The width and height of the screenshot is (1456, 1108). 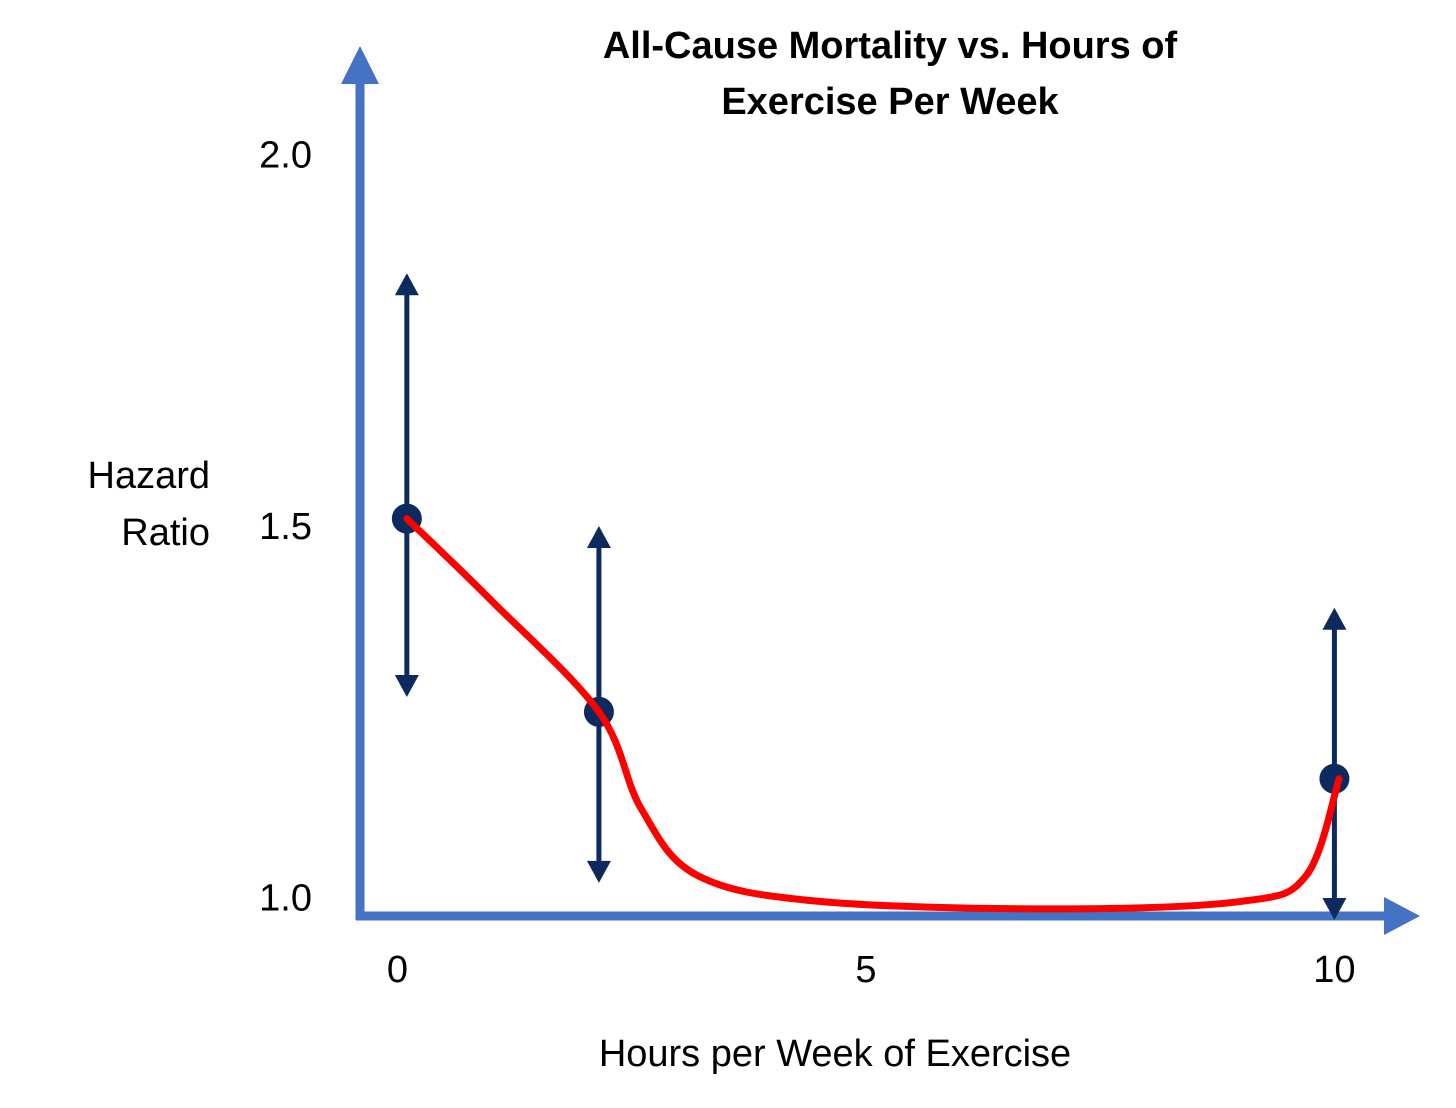 What do you see at coordinates (1334, 970) in the screenshot?
I see `x-tick-label-2: 10` at bounding box center [1334, 970].